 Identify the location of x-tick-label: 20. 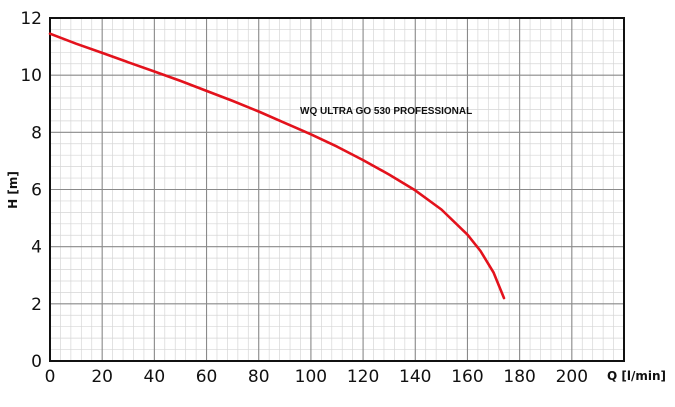
(102, 377).